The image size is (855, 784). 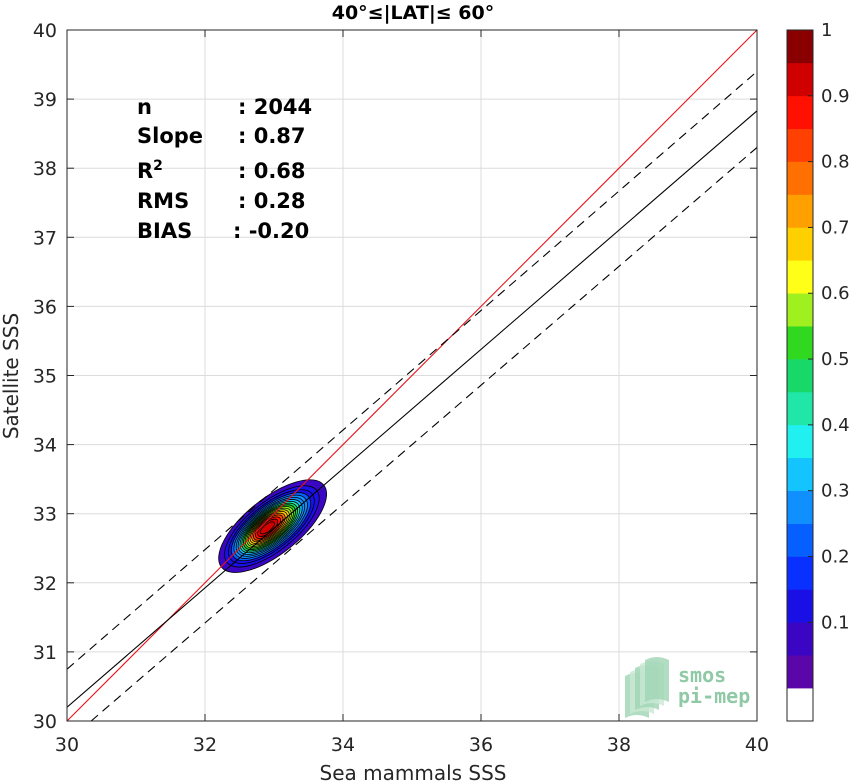 What do you see at coordinates (826, 30) in the screenshot?
I see `colorbar-tick-label-9: 1` at bounding box center [826, 30].